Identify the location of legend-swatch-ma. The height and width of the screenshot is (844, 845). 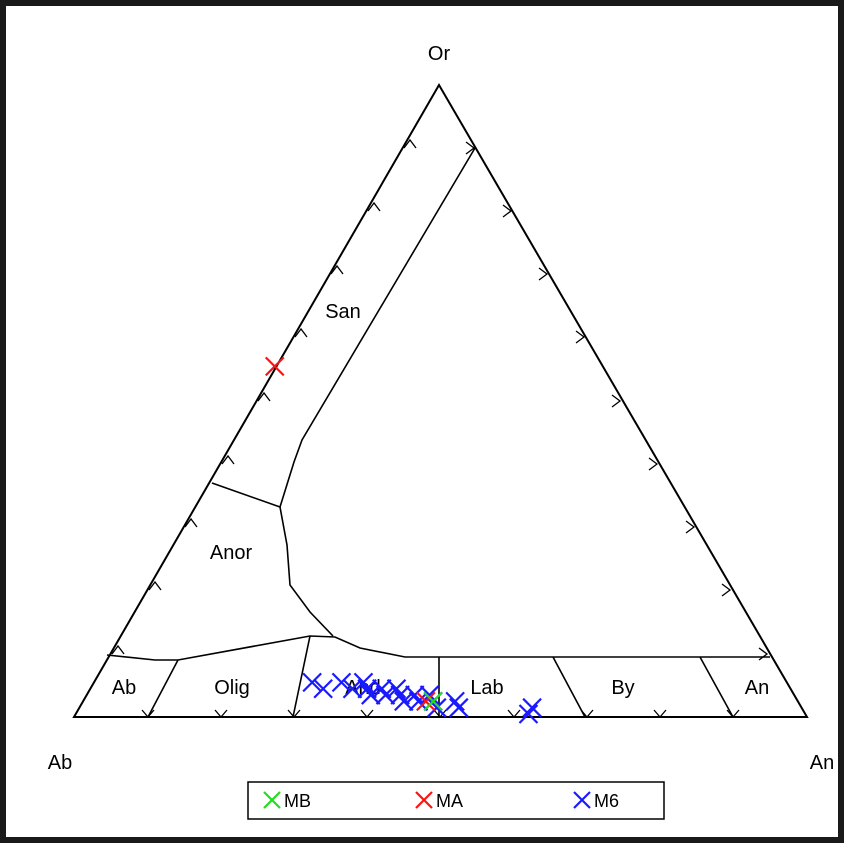
(424, 800).